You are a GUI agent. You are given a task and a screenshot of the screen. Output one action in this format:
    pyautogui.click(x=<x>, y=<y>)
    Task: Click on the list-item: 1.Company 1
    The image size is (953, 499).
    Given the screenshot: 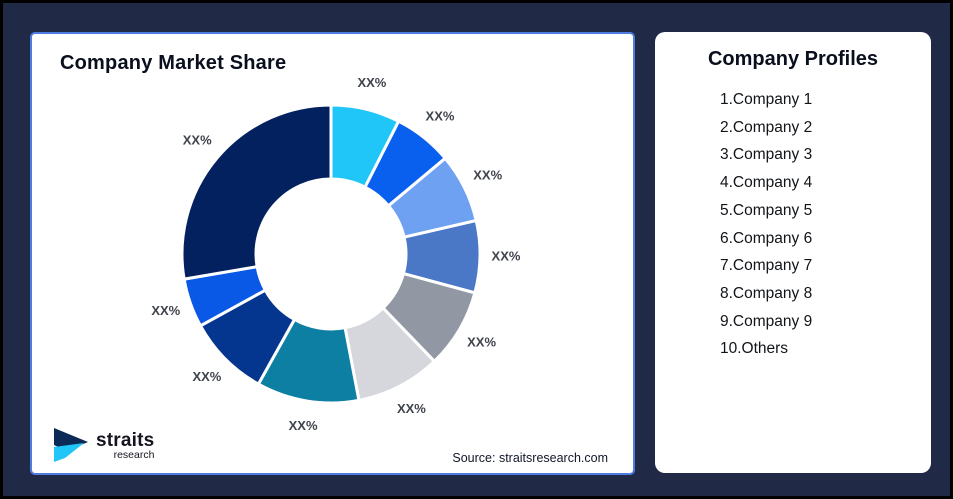 What is the action you would take?
    pyautogui.click(x=766, y=99)
    